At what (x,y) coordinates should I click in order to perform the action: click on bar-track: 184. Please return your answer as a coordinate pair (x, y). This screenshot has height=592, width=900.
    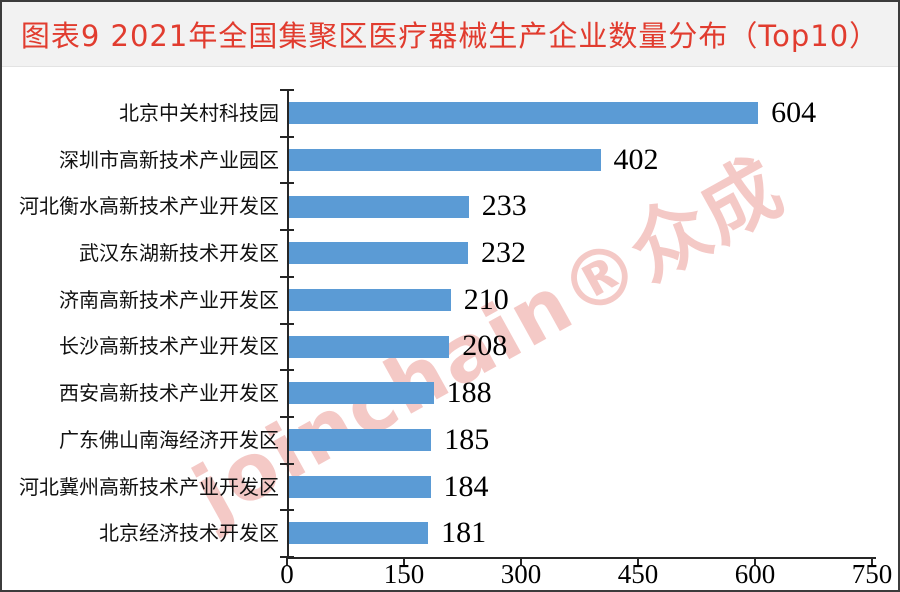
    Looking at the image, I should click on (592, 487).